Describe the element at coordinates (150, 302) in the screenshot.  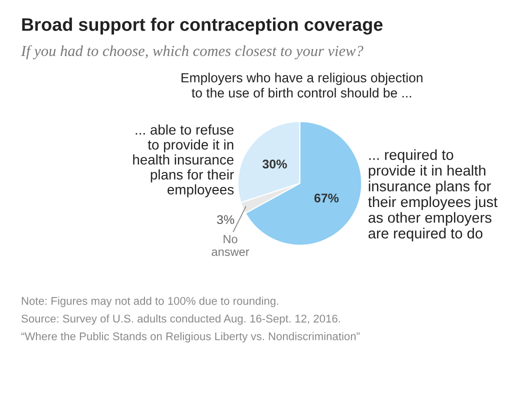
I see `text: Note: Figures may not add to 100% due to rounding.` at that location.